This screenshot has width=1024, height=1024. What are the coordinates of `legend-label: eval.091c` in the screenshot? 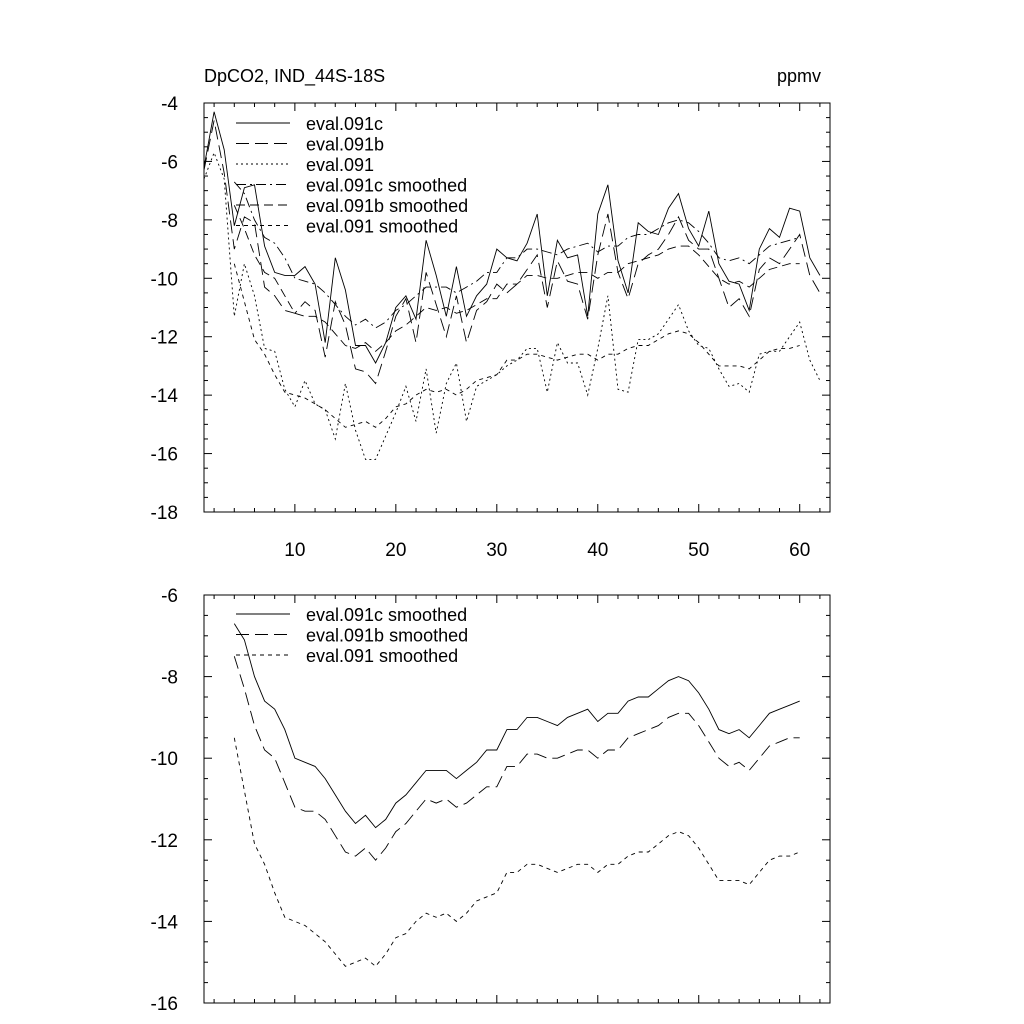 It's located at (344, 124).